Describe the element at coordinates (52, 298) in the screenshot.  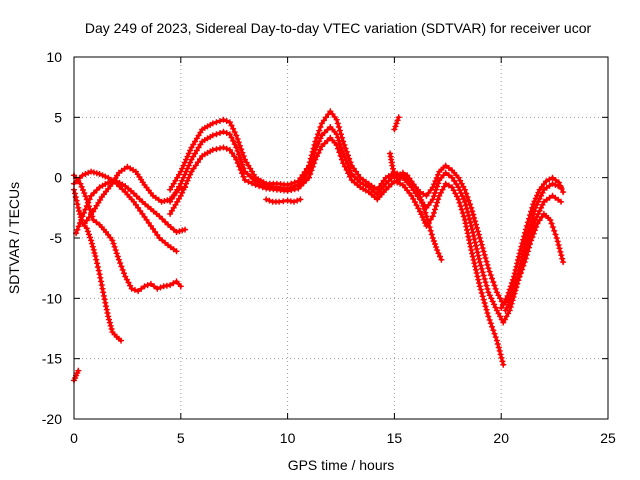
I see `y-tick-label: -10` at that location.